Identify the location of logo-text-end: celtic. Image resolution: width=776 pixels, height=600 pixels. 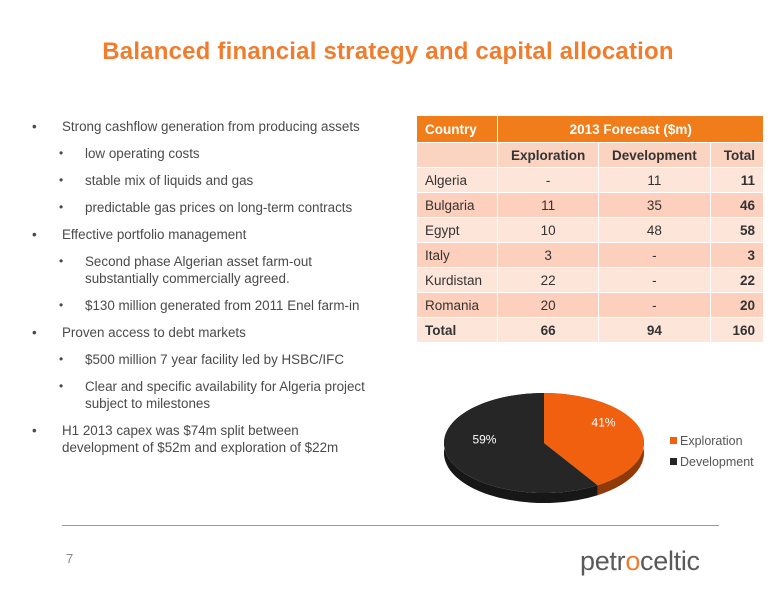
(670, 561).